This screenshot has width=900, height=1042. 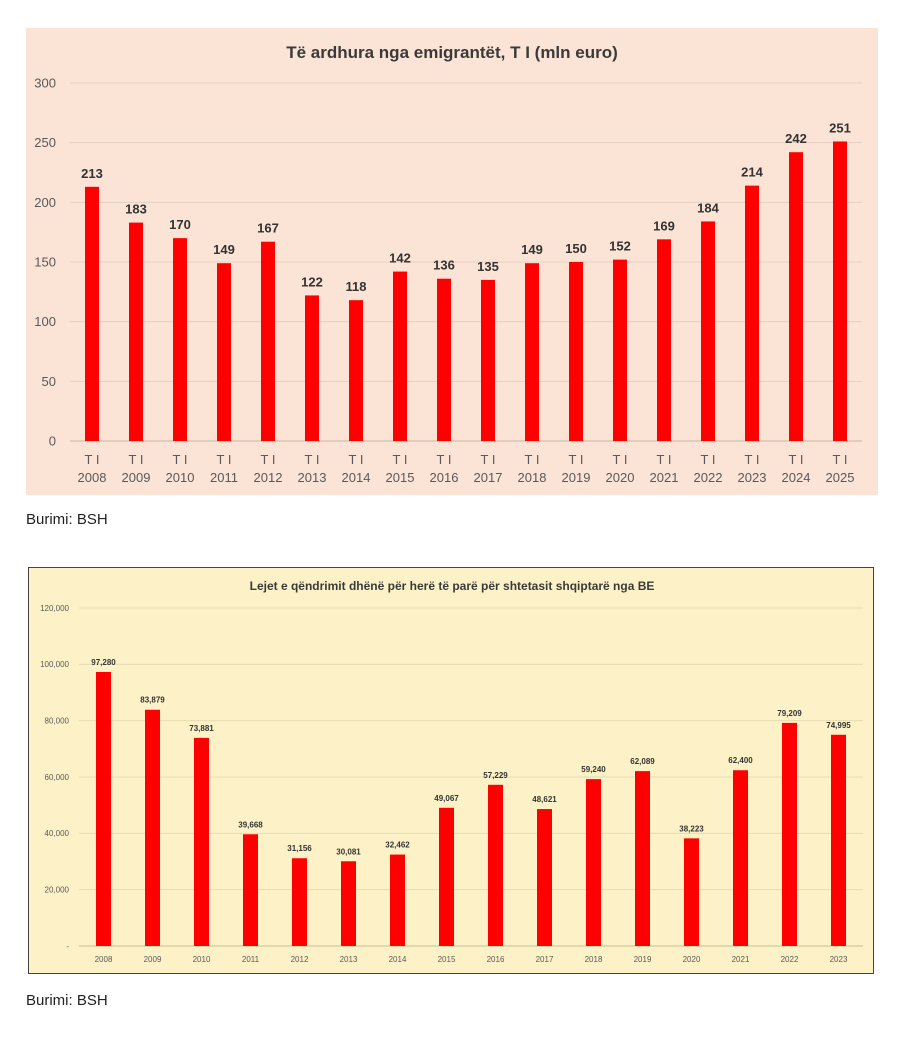 I want to click on data-label: 169, so click(x=664, y=225).